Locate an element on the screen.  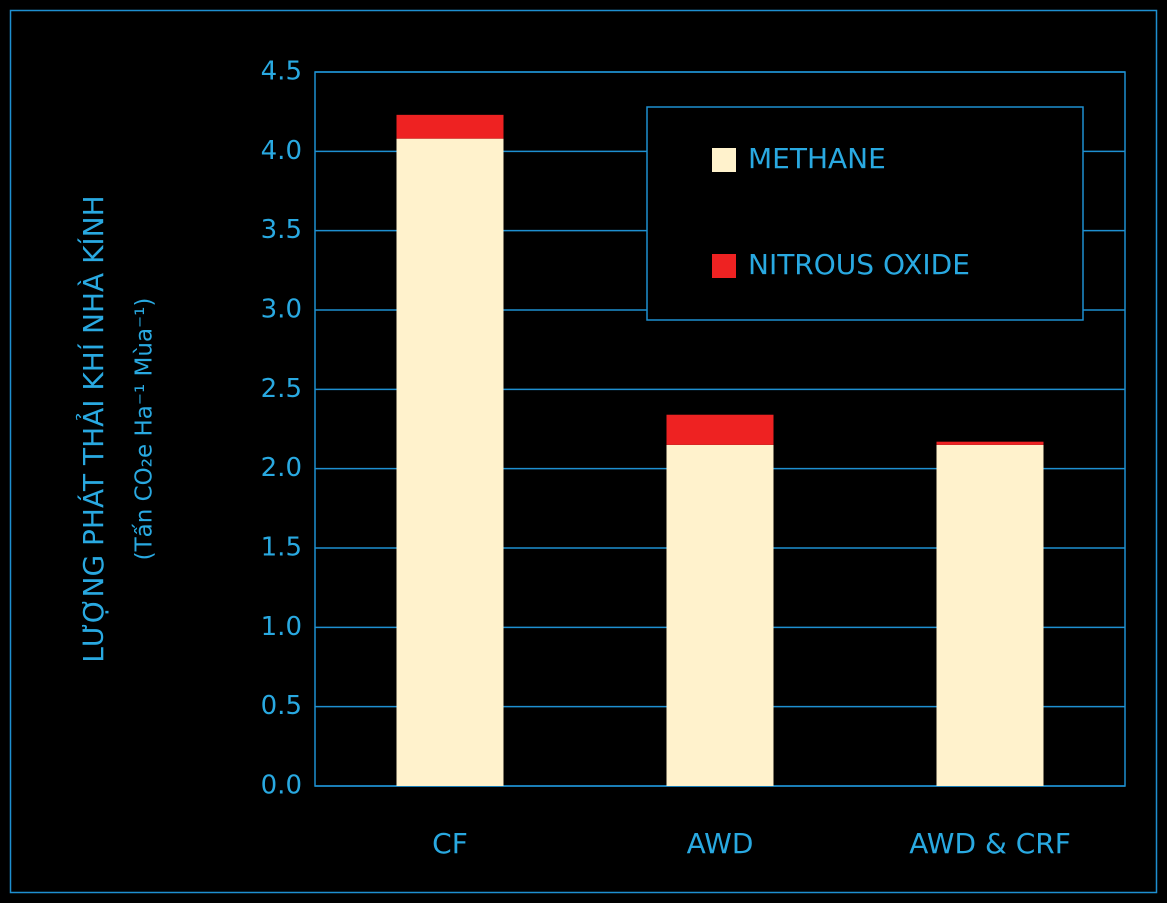
x-tick-label: CF is located at coordinates (450, 843).